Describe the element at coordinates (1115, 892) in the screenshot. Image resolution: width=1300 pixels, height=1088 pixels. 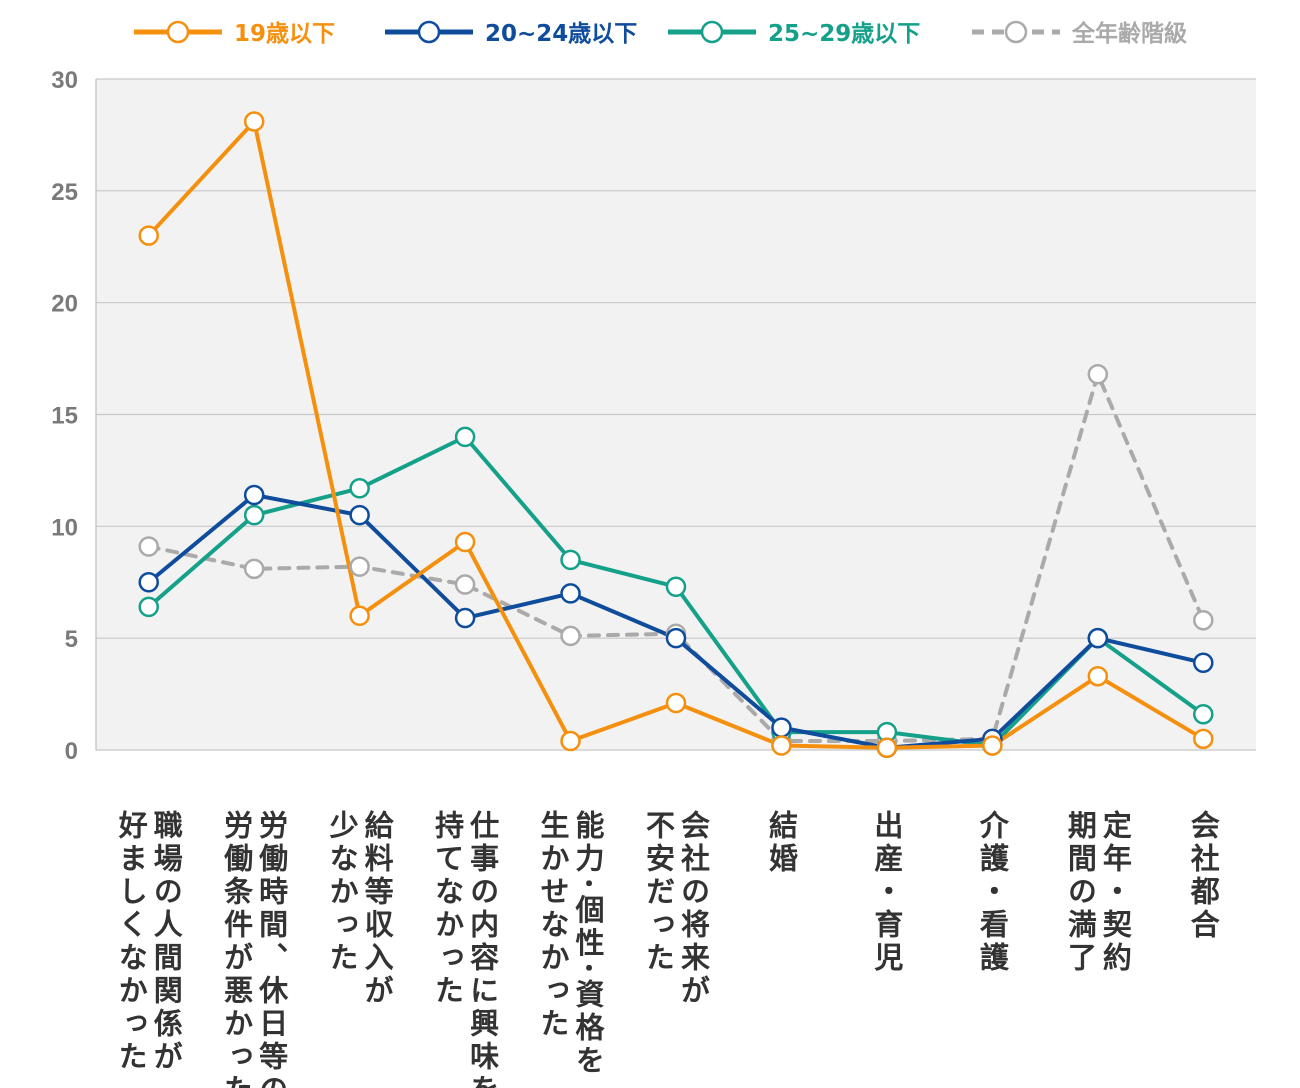
I see `x-category-line: 定年・契約` at that location.